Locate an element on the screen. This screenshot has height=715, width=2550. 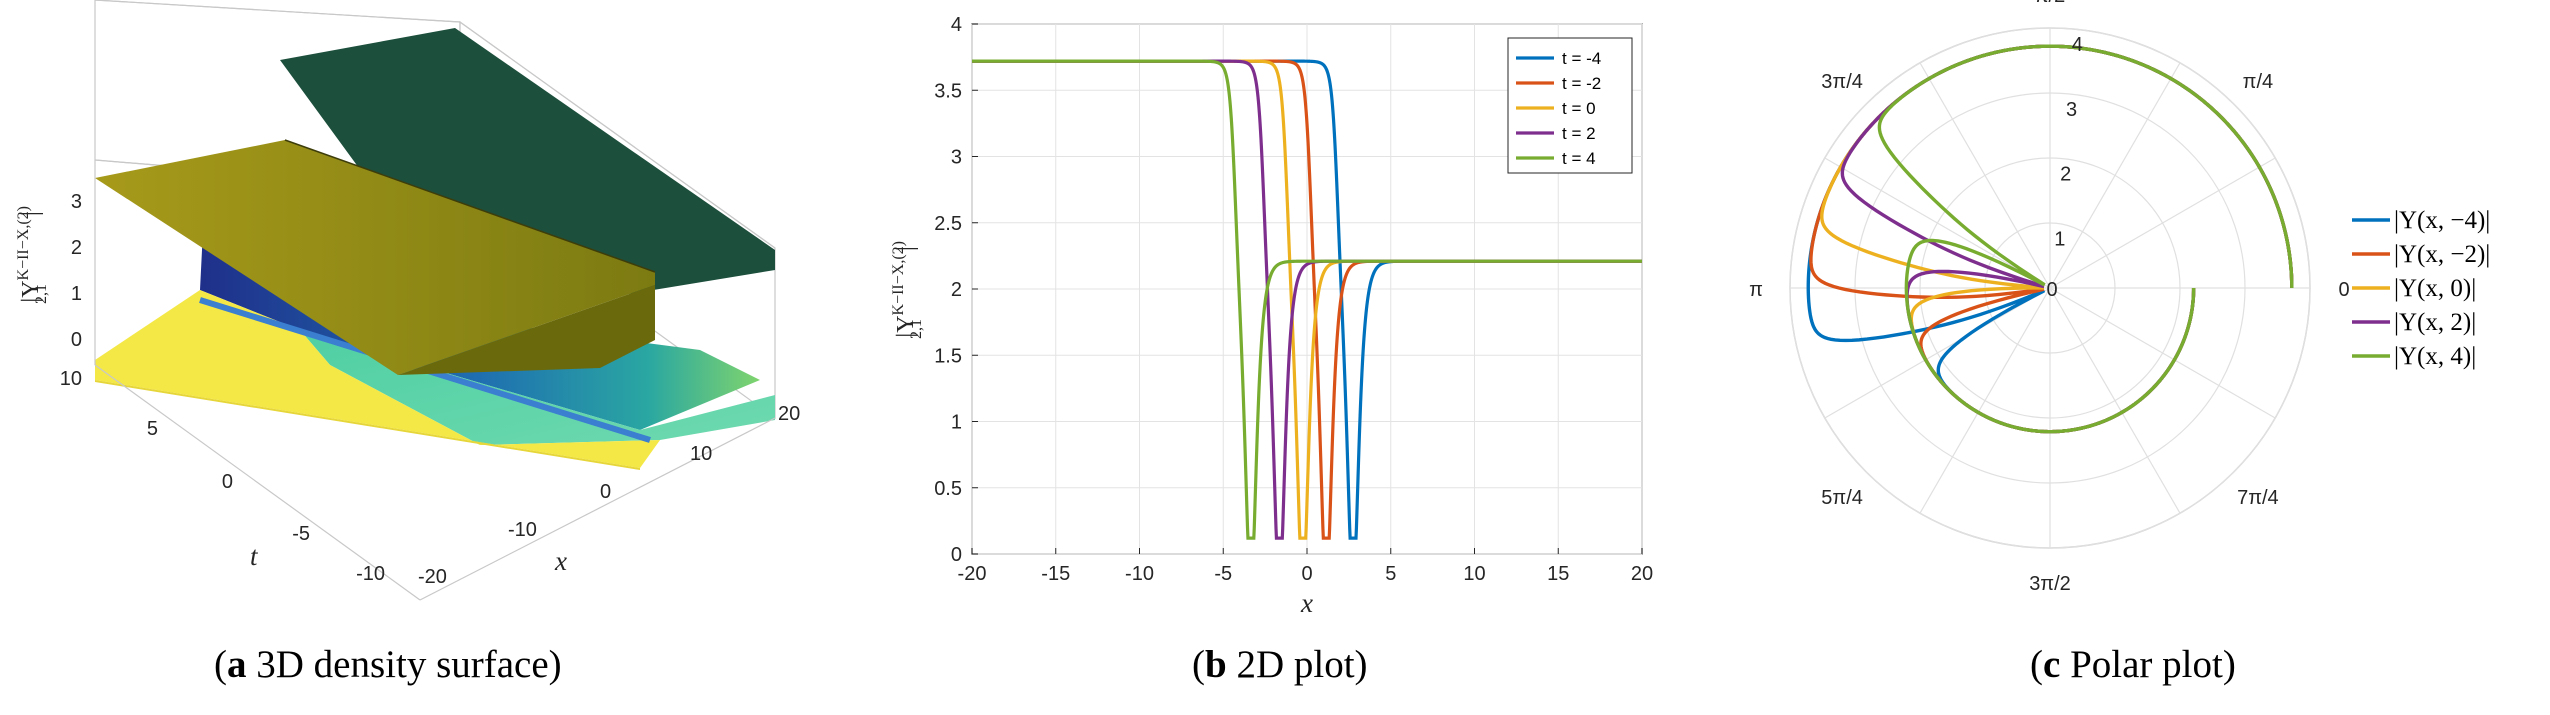
t-tick: 0 is located at coordinates (227, 482).